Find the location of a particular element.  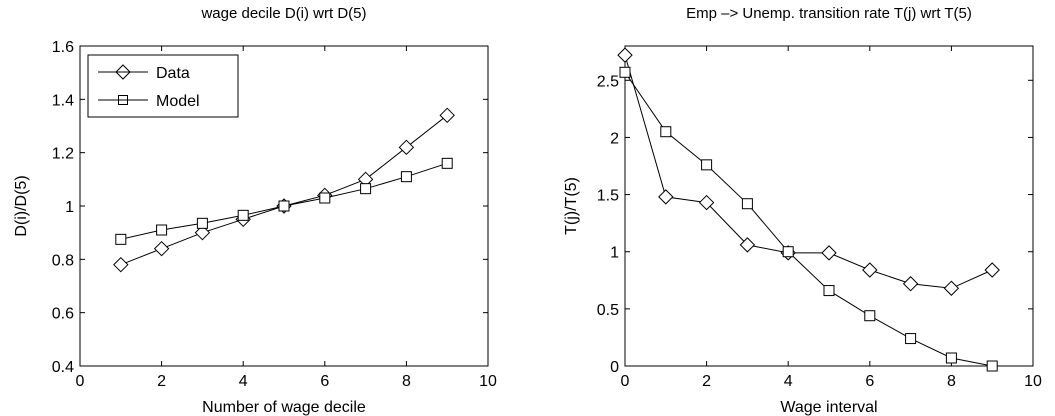

right-chart-ylabel: T(j)/T(5) is located at coordinates (571, 206).